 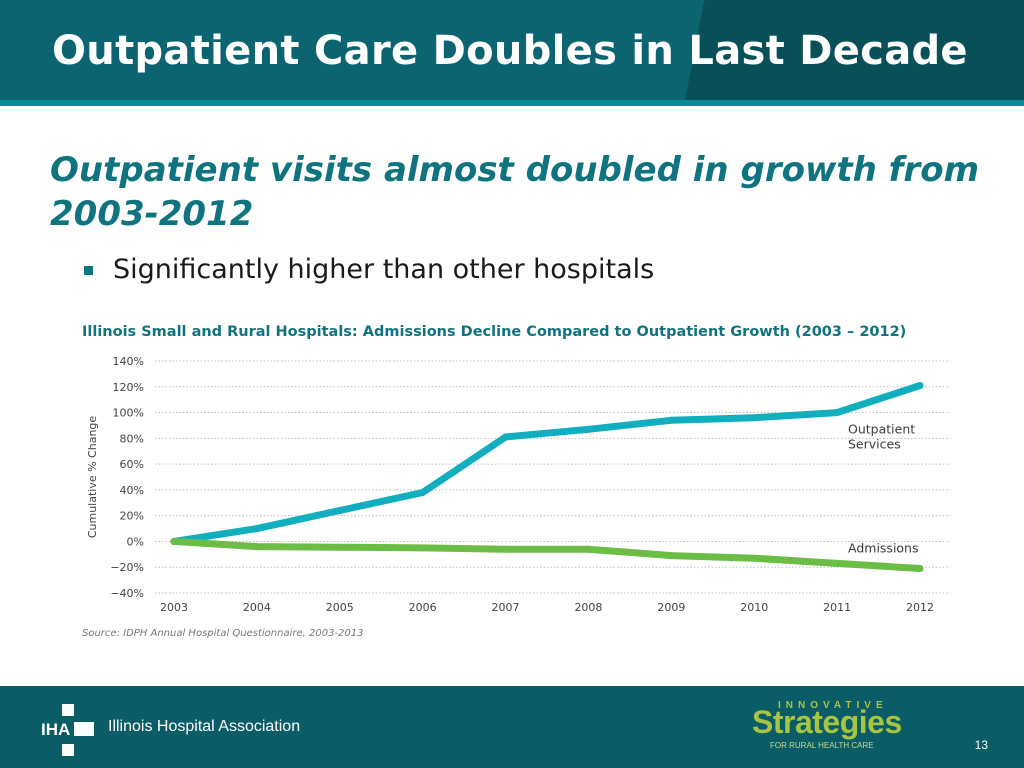 I want to click on org-name: Illinois Hospital Association, so click(x=204, y=726).